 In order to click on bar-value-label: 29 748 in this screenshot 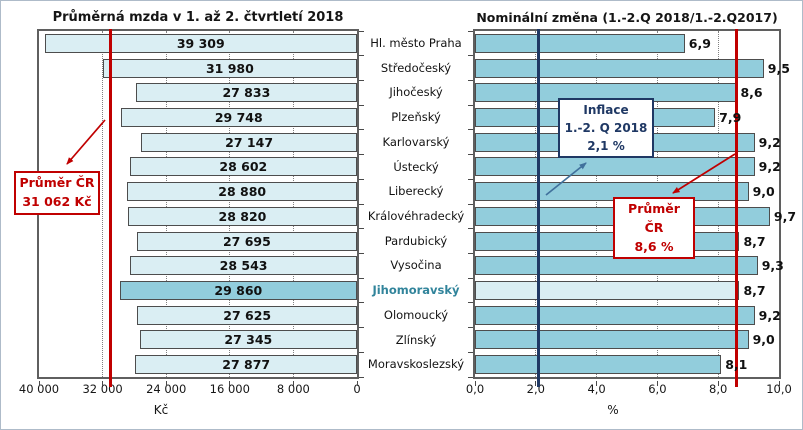, I will do `click(238, 117)`.